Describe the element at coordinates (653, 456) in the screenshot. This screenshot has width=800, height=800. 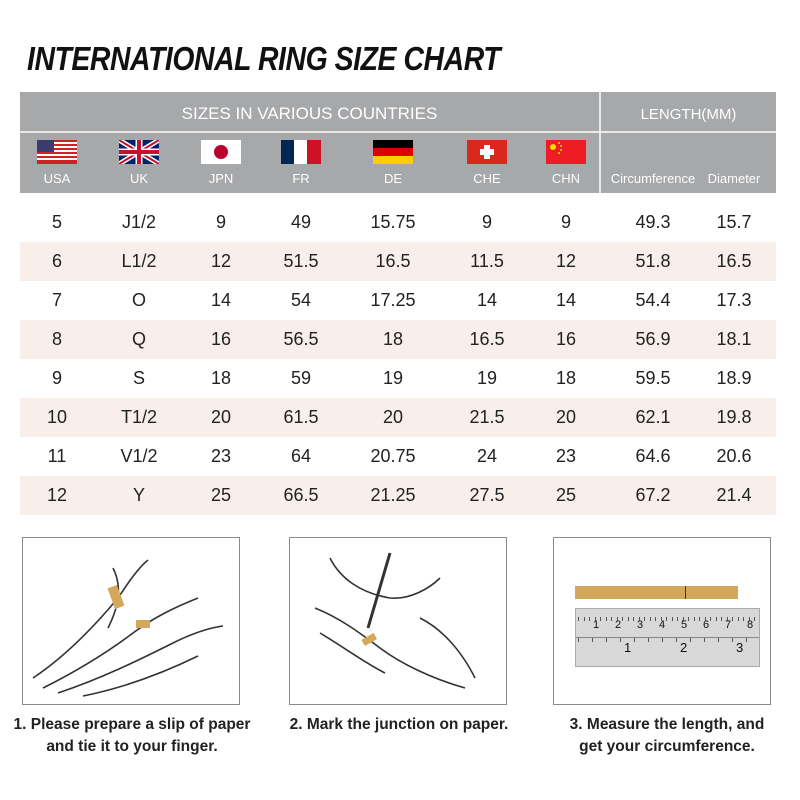
I see `table-cell: 64.6` at that location.